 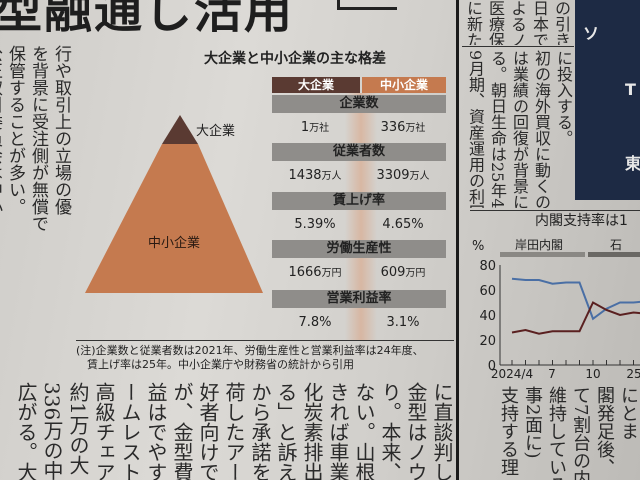 I want to click on y-tick-label: 80, so click(x=487, y=266).